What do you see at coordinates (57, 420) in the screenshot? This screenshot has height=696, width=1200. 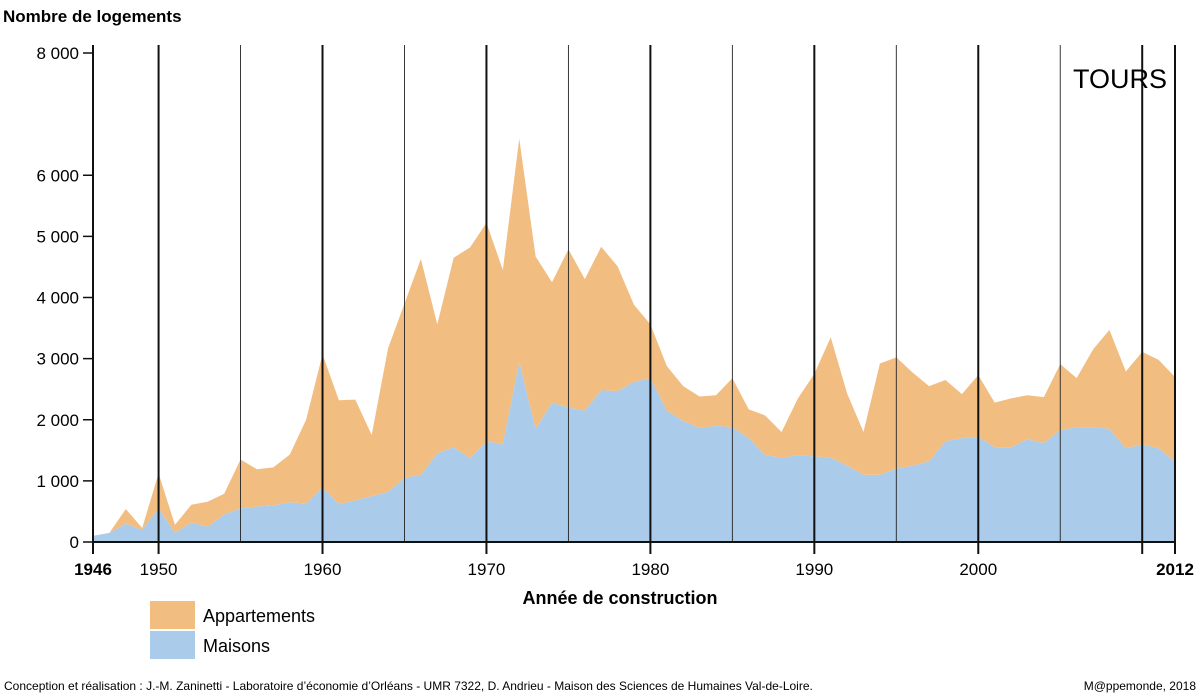 I see `y-tick-label: 2 000` at bounding box center [57, 420].